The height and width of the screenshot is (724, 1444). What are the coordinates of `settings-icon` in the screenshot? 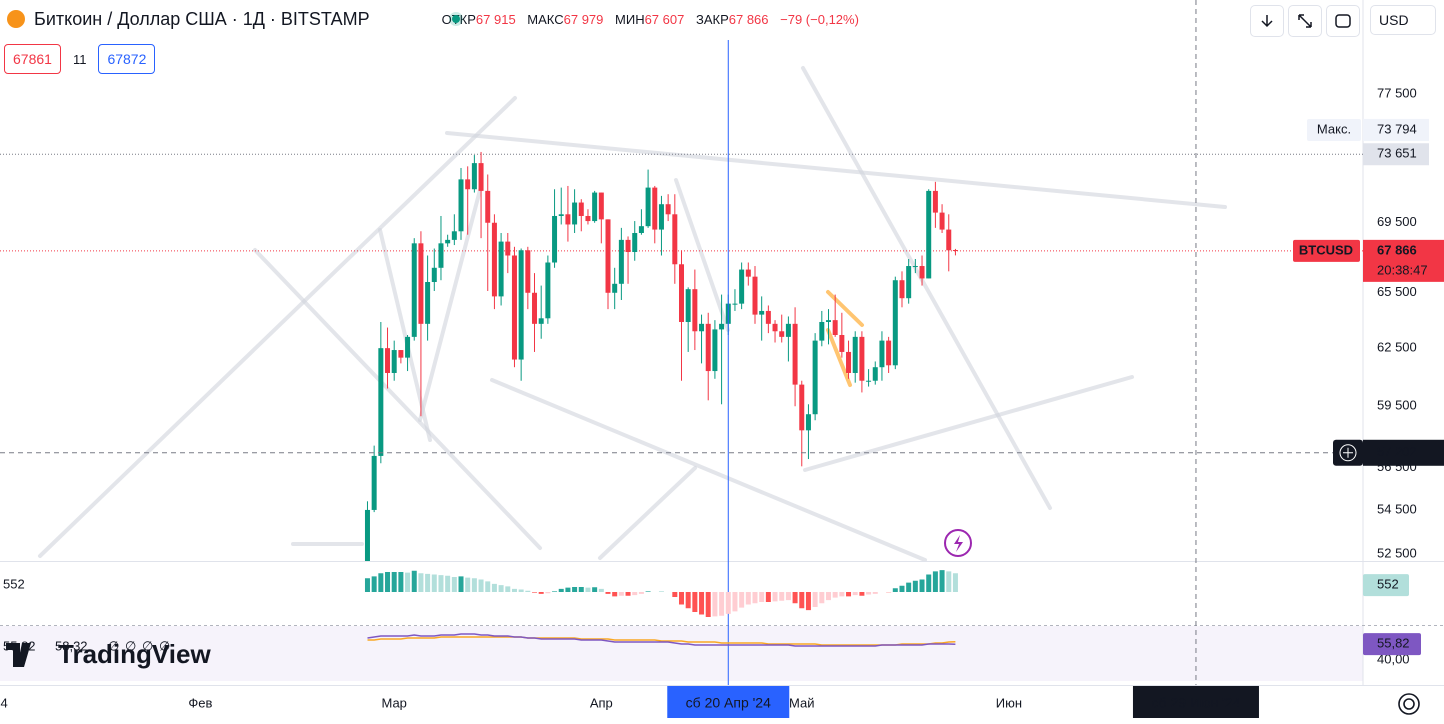 It's located at (1409, 704).